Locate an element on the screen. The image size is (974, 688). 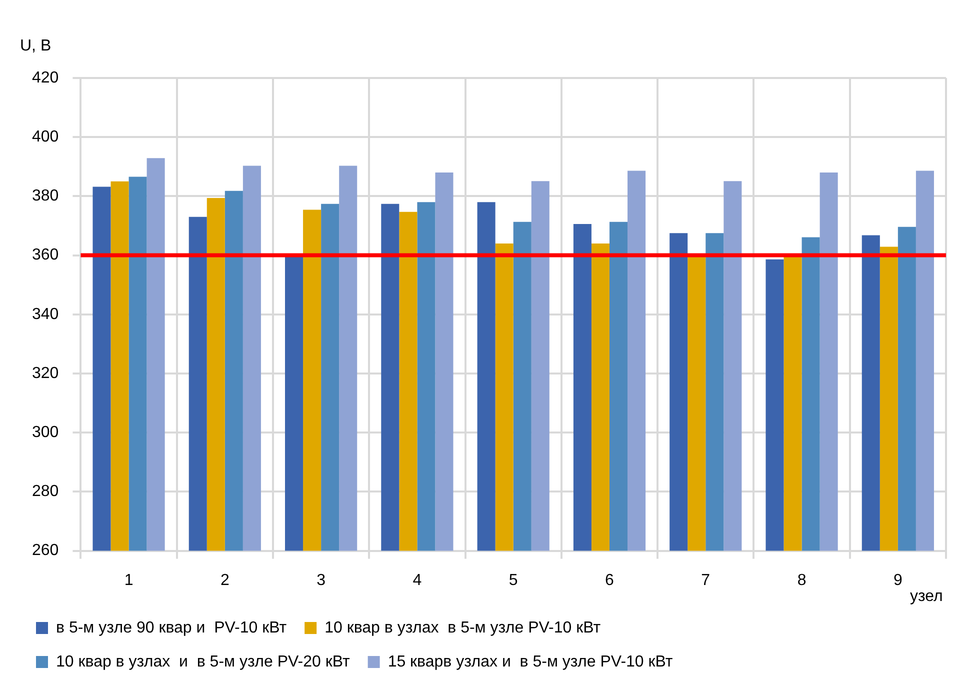
y-tick-label: 400 is located at coordinates (45, 137).